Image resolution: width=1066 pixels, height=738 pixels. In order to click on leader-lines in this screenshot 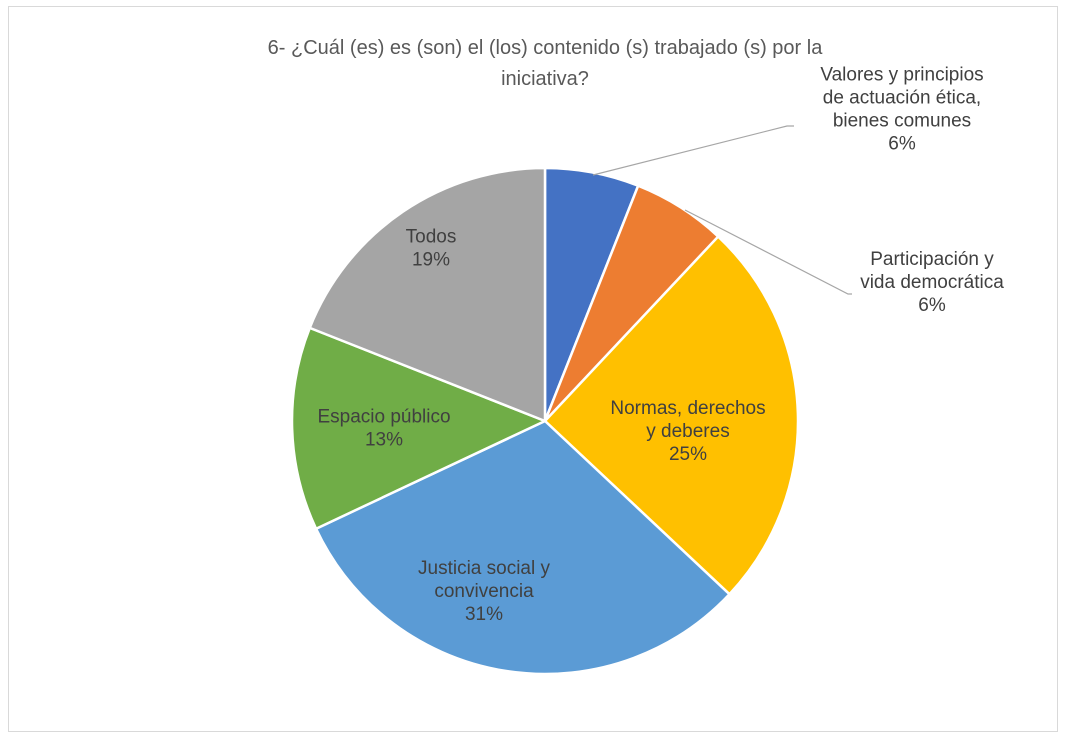, I will do `click(722, 210)`.